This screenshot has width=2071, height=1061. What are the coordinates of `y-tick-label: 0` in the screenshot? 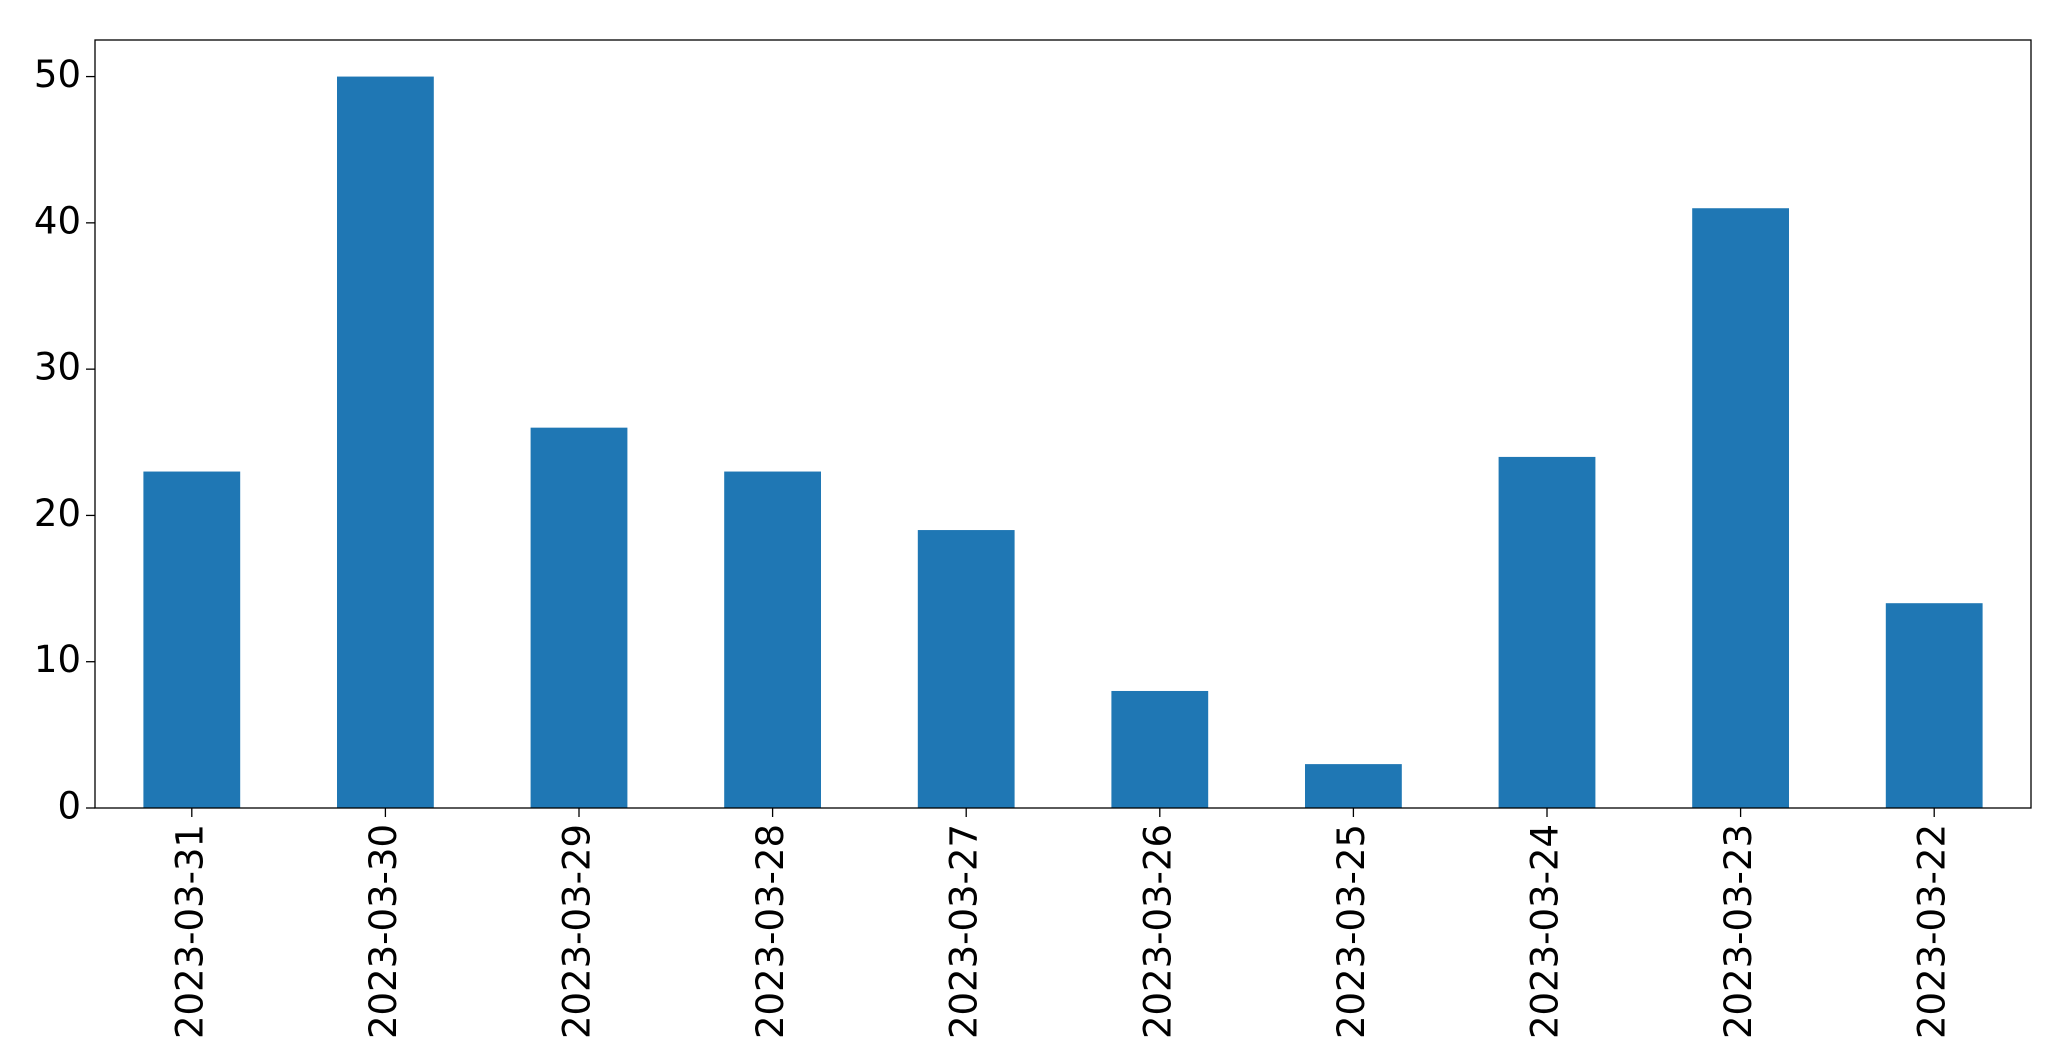 It's located at (69, 806).